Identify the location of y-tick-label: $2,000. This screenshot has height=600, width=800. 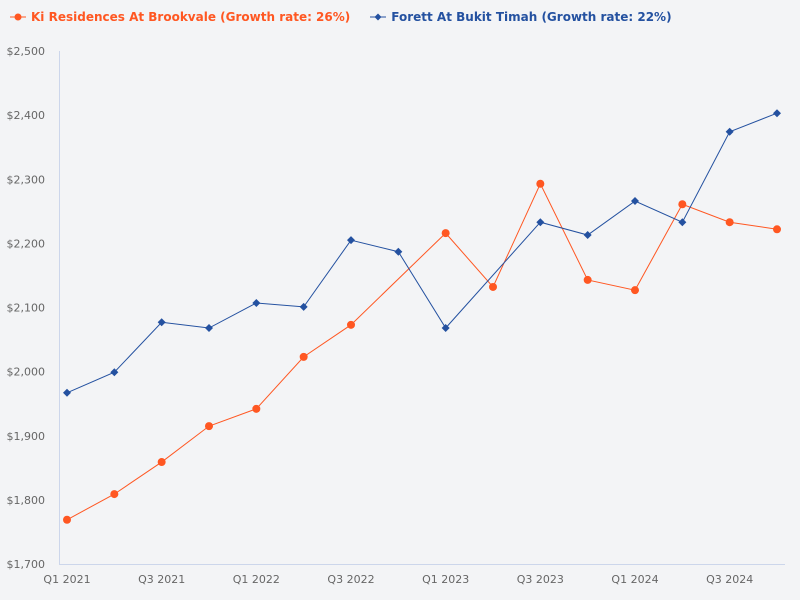
(26, 372).